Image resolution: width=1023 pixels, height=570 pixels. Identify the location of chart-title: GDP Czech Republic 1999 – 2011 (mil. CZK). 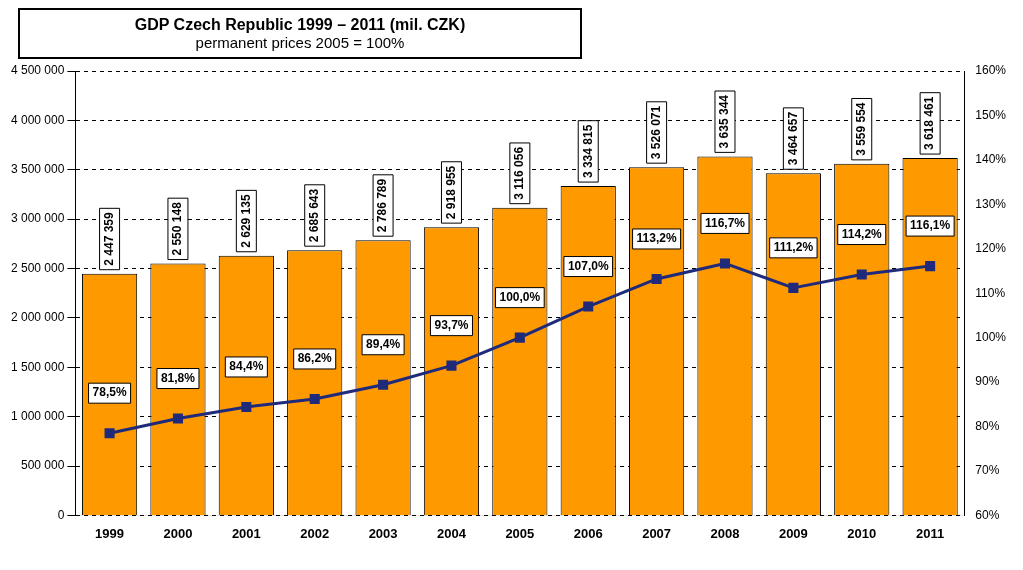
(300, 25).